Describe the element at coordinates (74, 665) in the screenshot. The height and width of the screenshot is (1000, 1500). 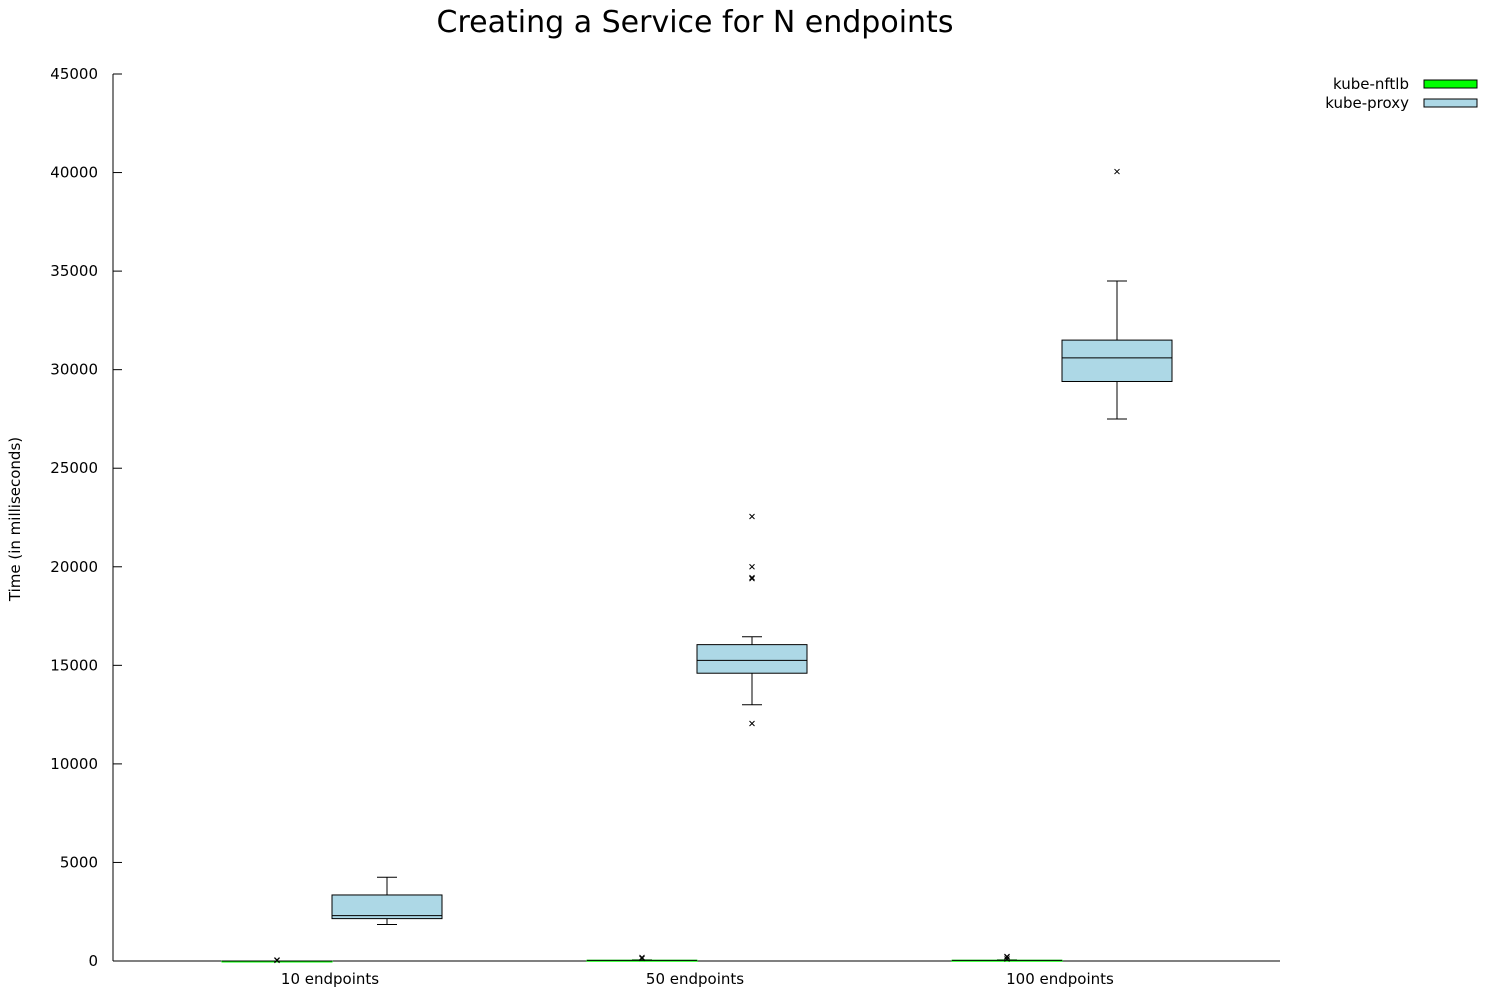
I see `y-tick-label: 15000` at that location.